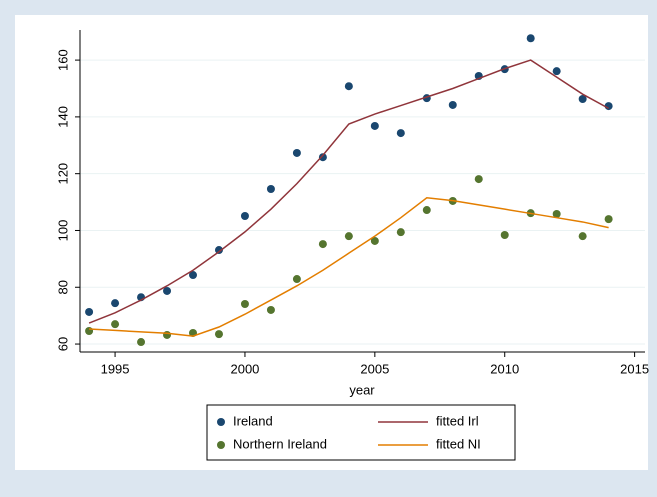 The height and width of the screenshot is (497, 657). What do you see at coordinates (62, 231) in the screenshot?
I see `y-tick-label: 100` at bounding box center [62, 231].